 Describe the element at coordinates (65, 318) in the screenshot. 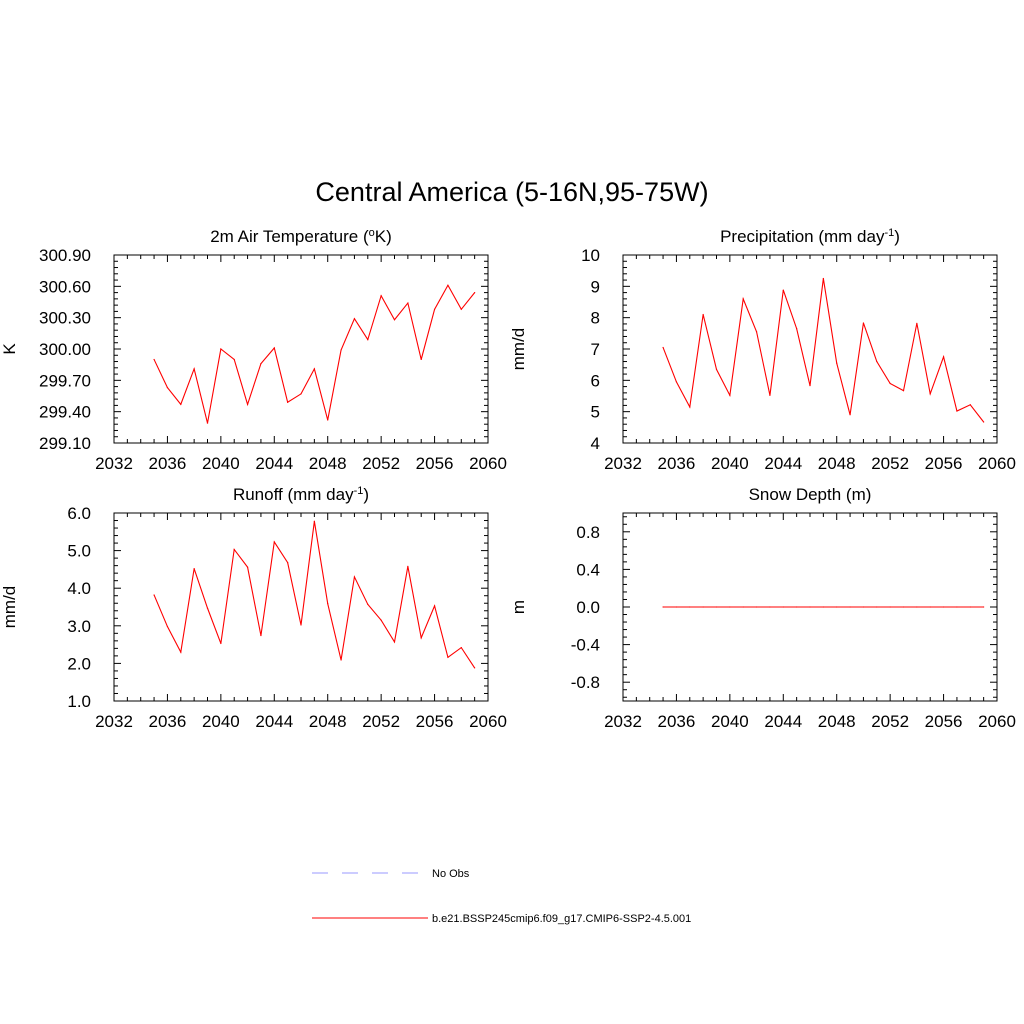

I see `y-tick-label: 300.30` at that location.